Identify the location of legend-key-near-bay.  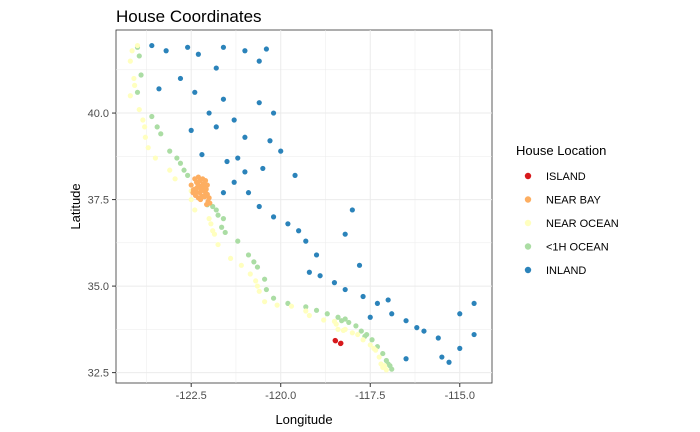
(528, 199).